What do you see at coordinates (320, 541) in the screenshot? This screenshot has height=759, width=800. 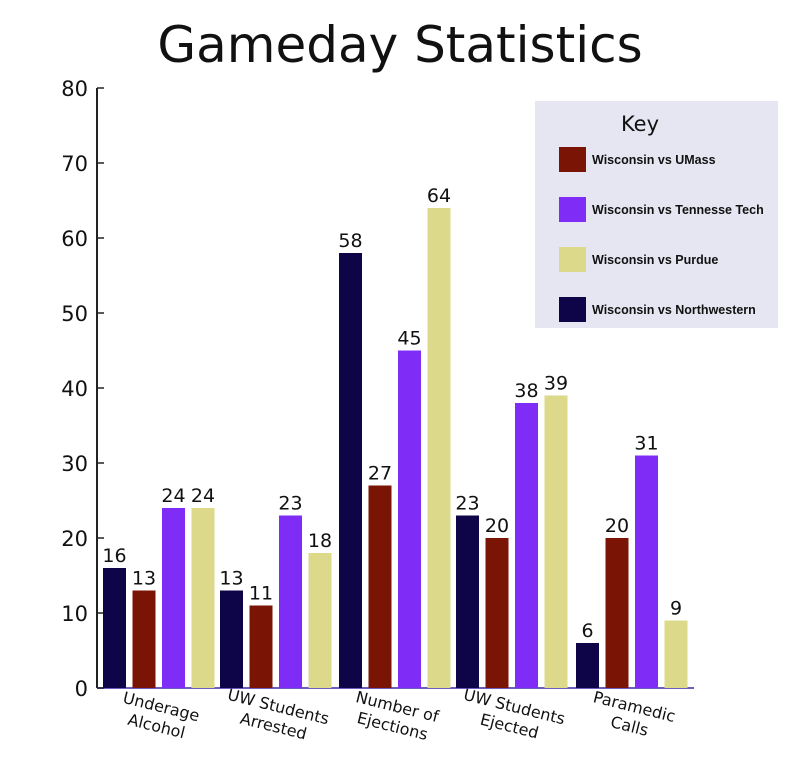 I see `data-label: 18` at bounding box center [320, 541].